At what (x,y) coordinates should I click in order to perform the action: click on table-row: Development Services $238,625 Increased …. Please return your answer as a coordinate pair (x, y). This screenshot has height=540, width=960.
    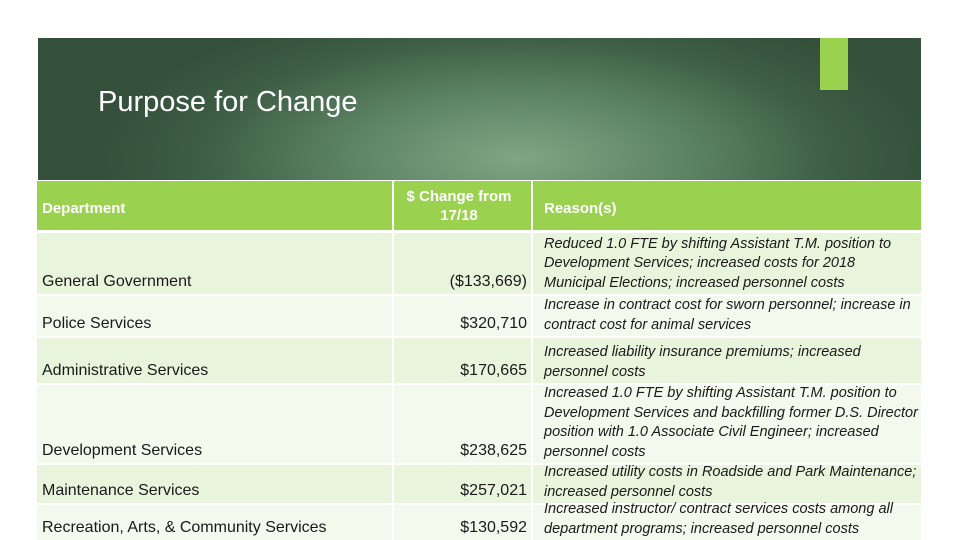
    Looking at the image, I should click on (479, 424).